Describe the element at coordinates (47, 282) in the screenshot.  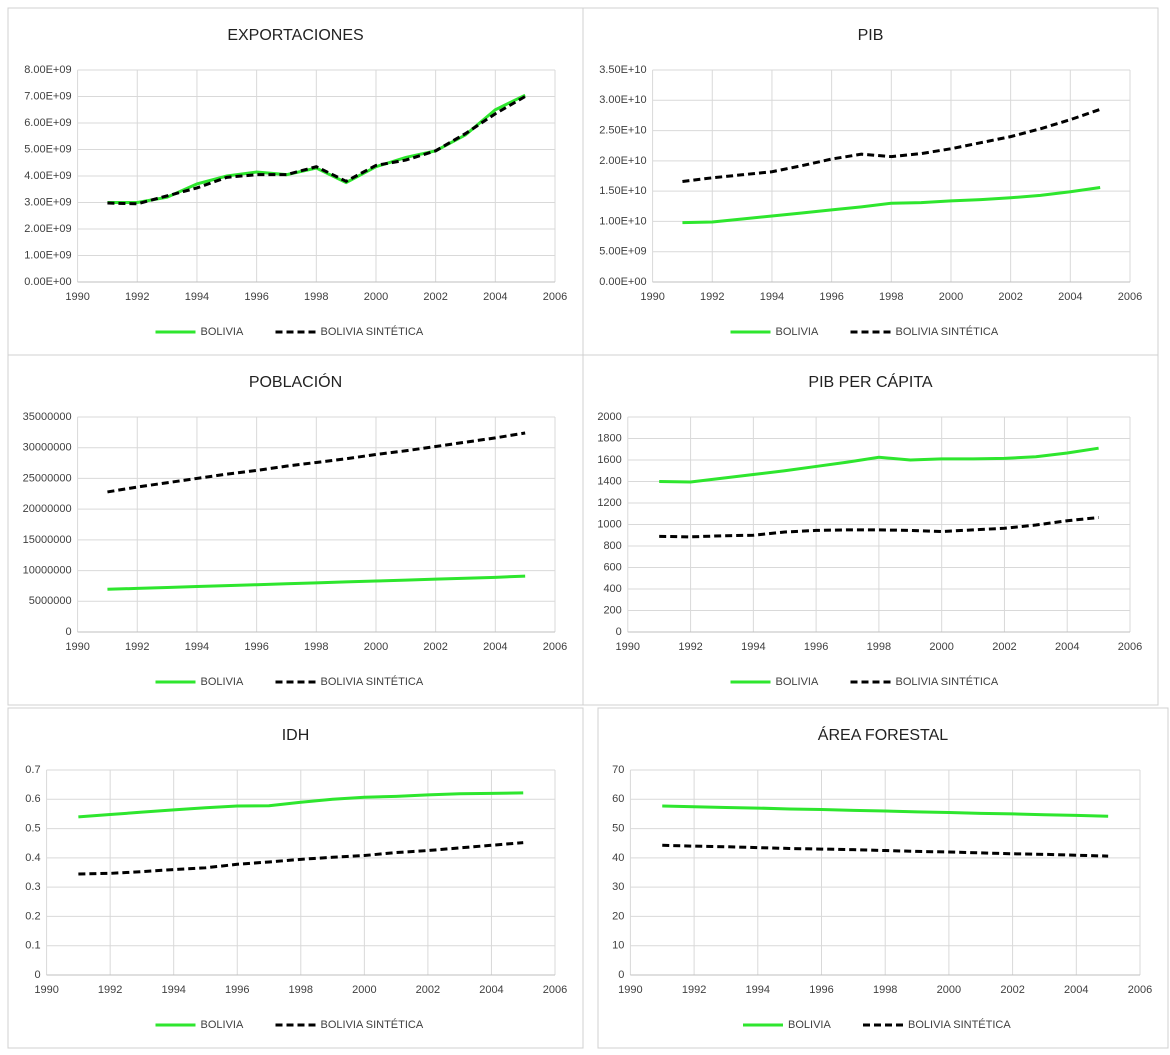
I see `y-tick-label: 0.00E+00` at that location.